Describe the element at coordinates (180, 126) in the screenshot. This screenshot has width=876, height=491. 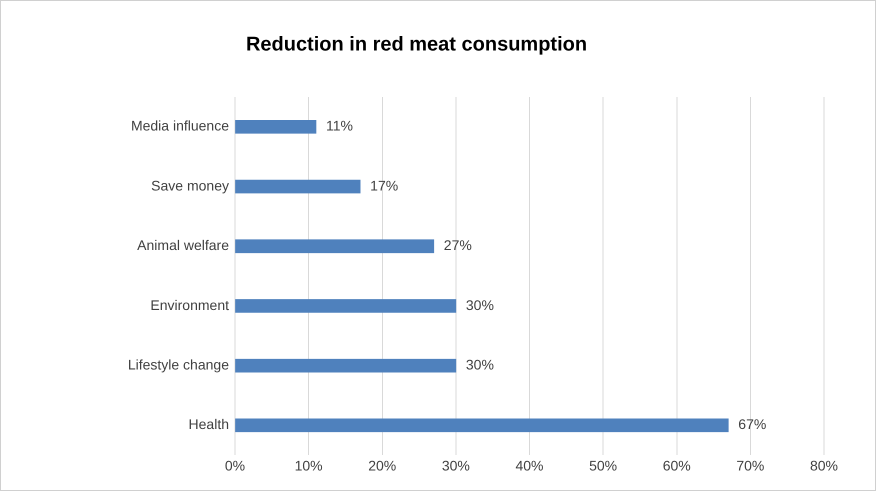
I see `y-tick-label: Media influence` at that location.